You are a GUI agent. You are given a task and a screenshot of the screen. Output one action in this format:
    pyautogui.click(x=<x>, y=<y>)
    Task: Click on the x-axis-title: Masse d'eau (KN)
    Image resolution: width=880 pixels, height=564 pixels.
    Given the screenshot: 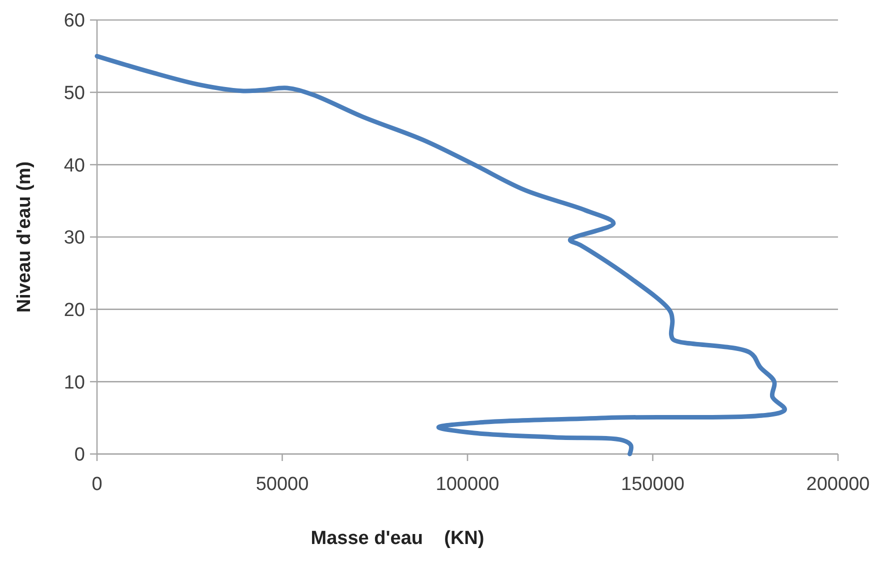 What is the action you would take?
    pyautogui.click(x=397, y=538)
    